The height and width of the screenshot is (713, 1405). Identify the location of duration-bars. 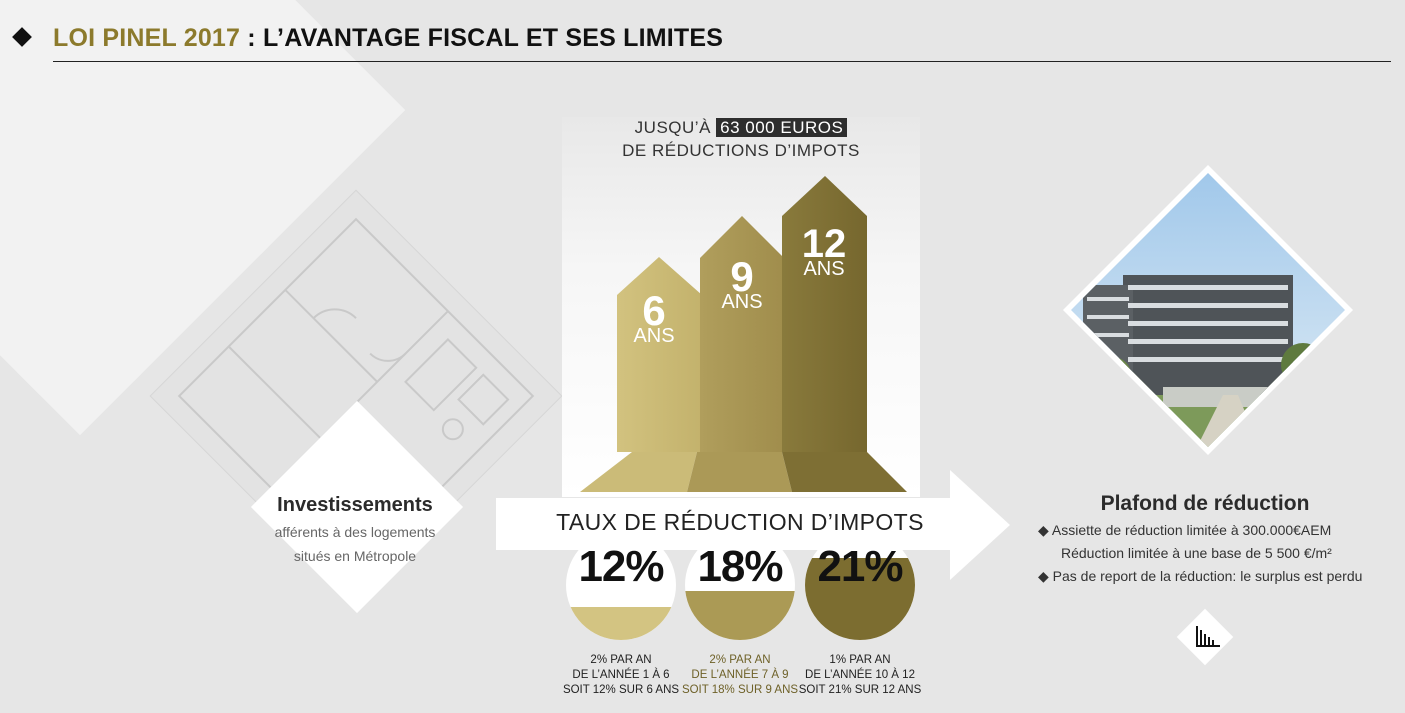
(743, 334).